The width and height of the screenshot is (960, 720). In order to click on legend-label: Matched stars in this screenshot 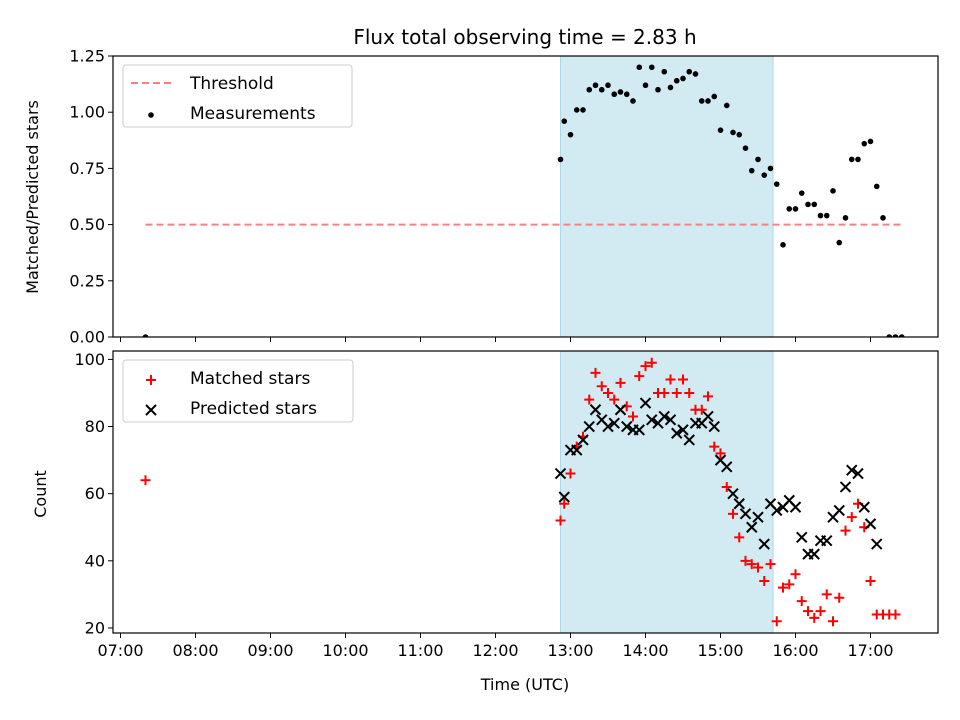, I will do `click(250, 379)`.